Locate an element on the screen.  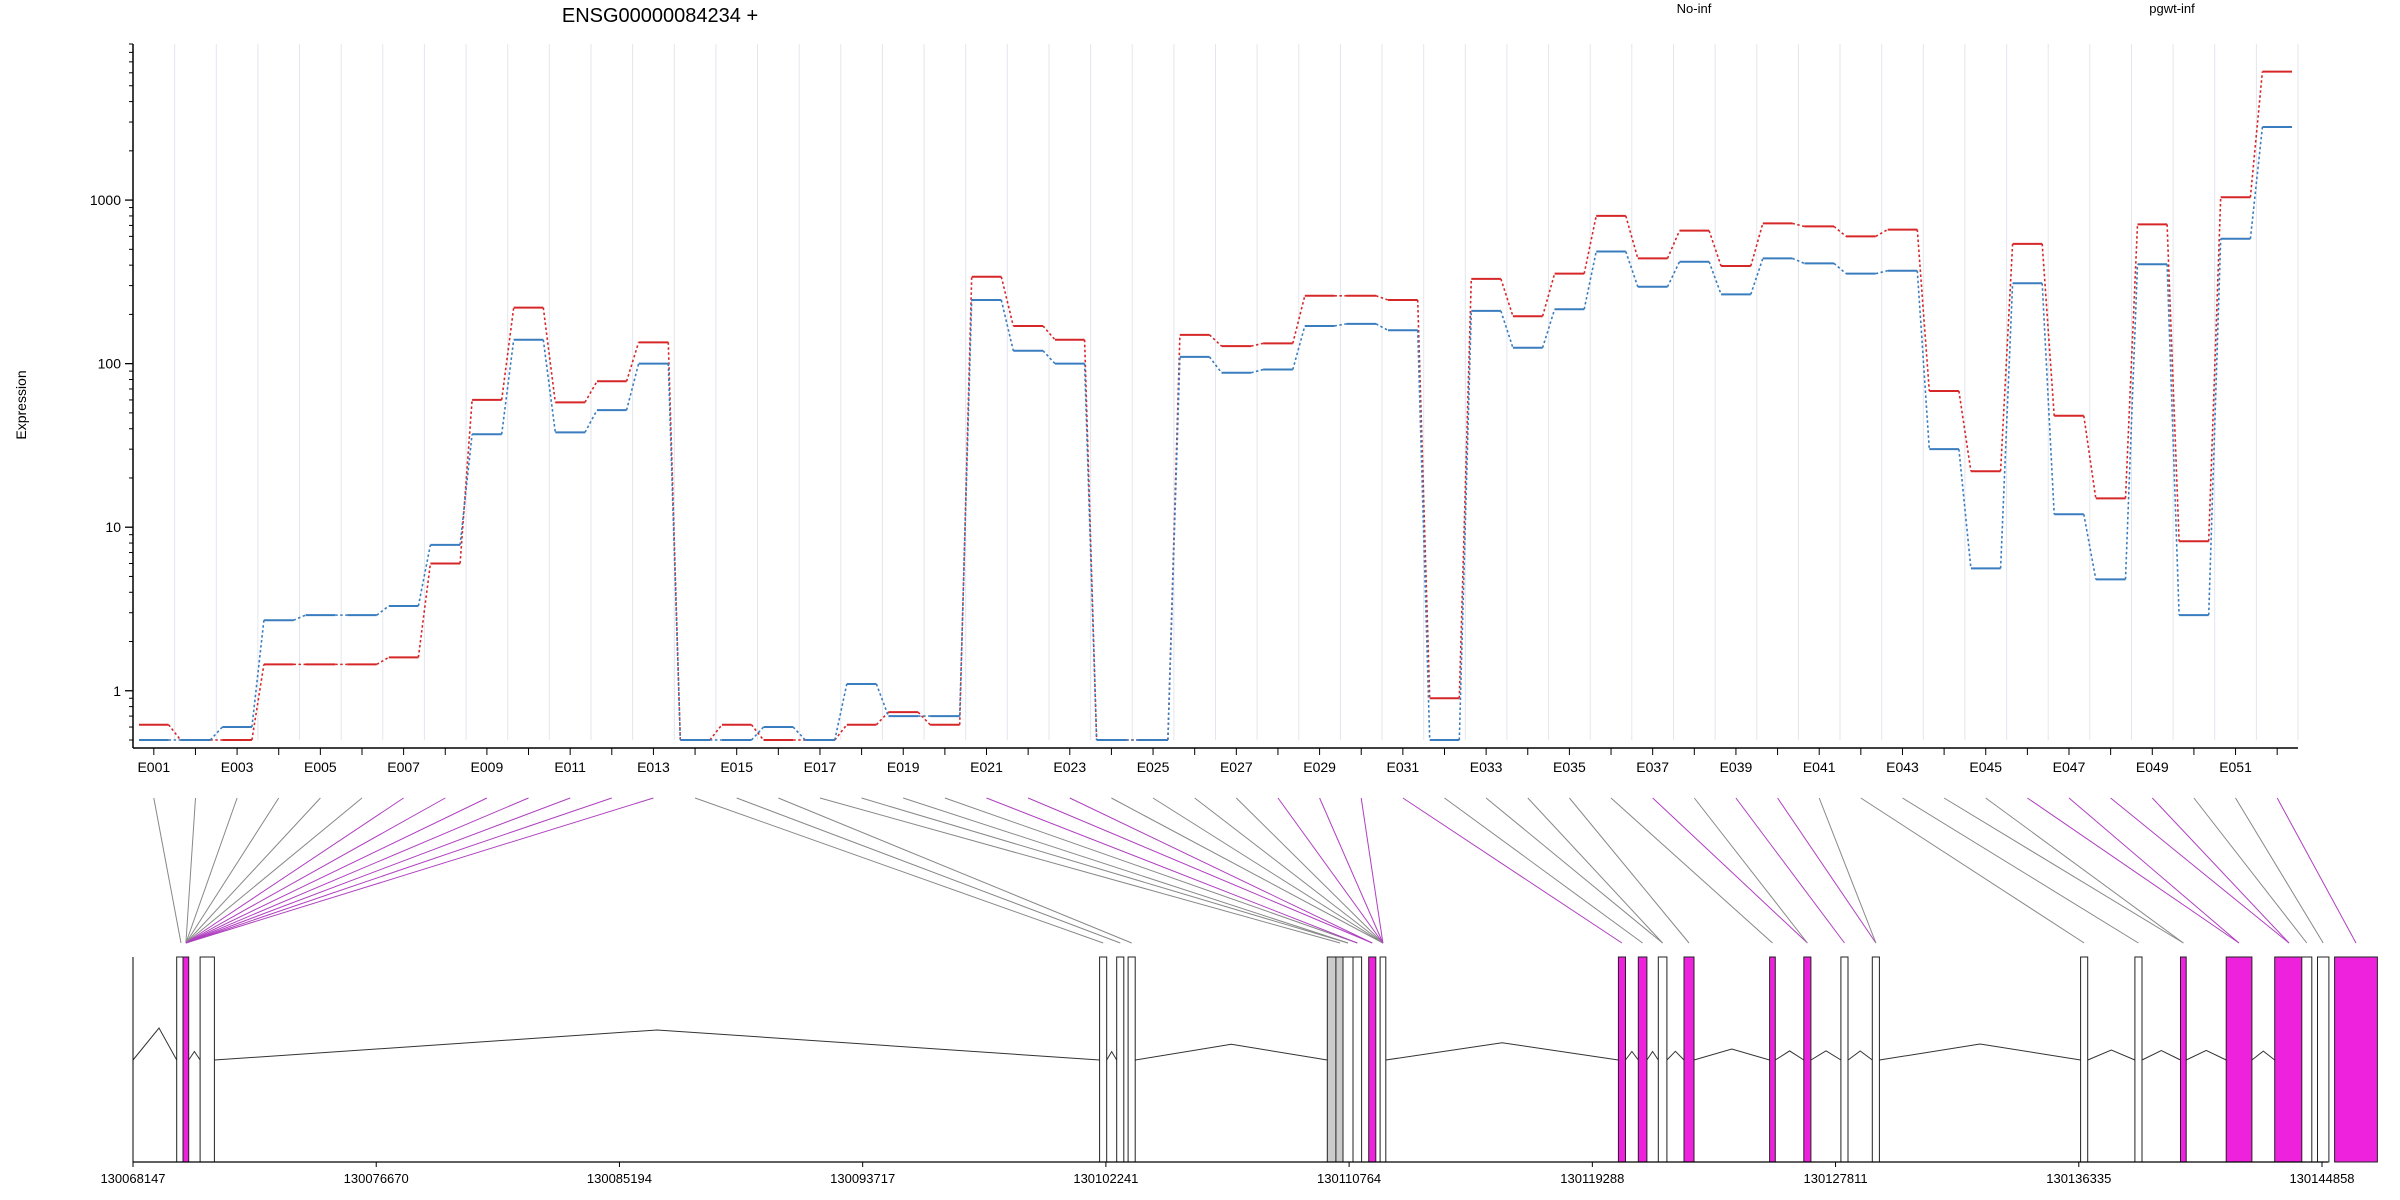
exon-tick-label: E047 is located at coordinates (2069, 767).